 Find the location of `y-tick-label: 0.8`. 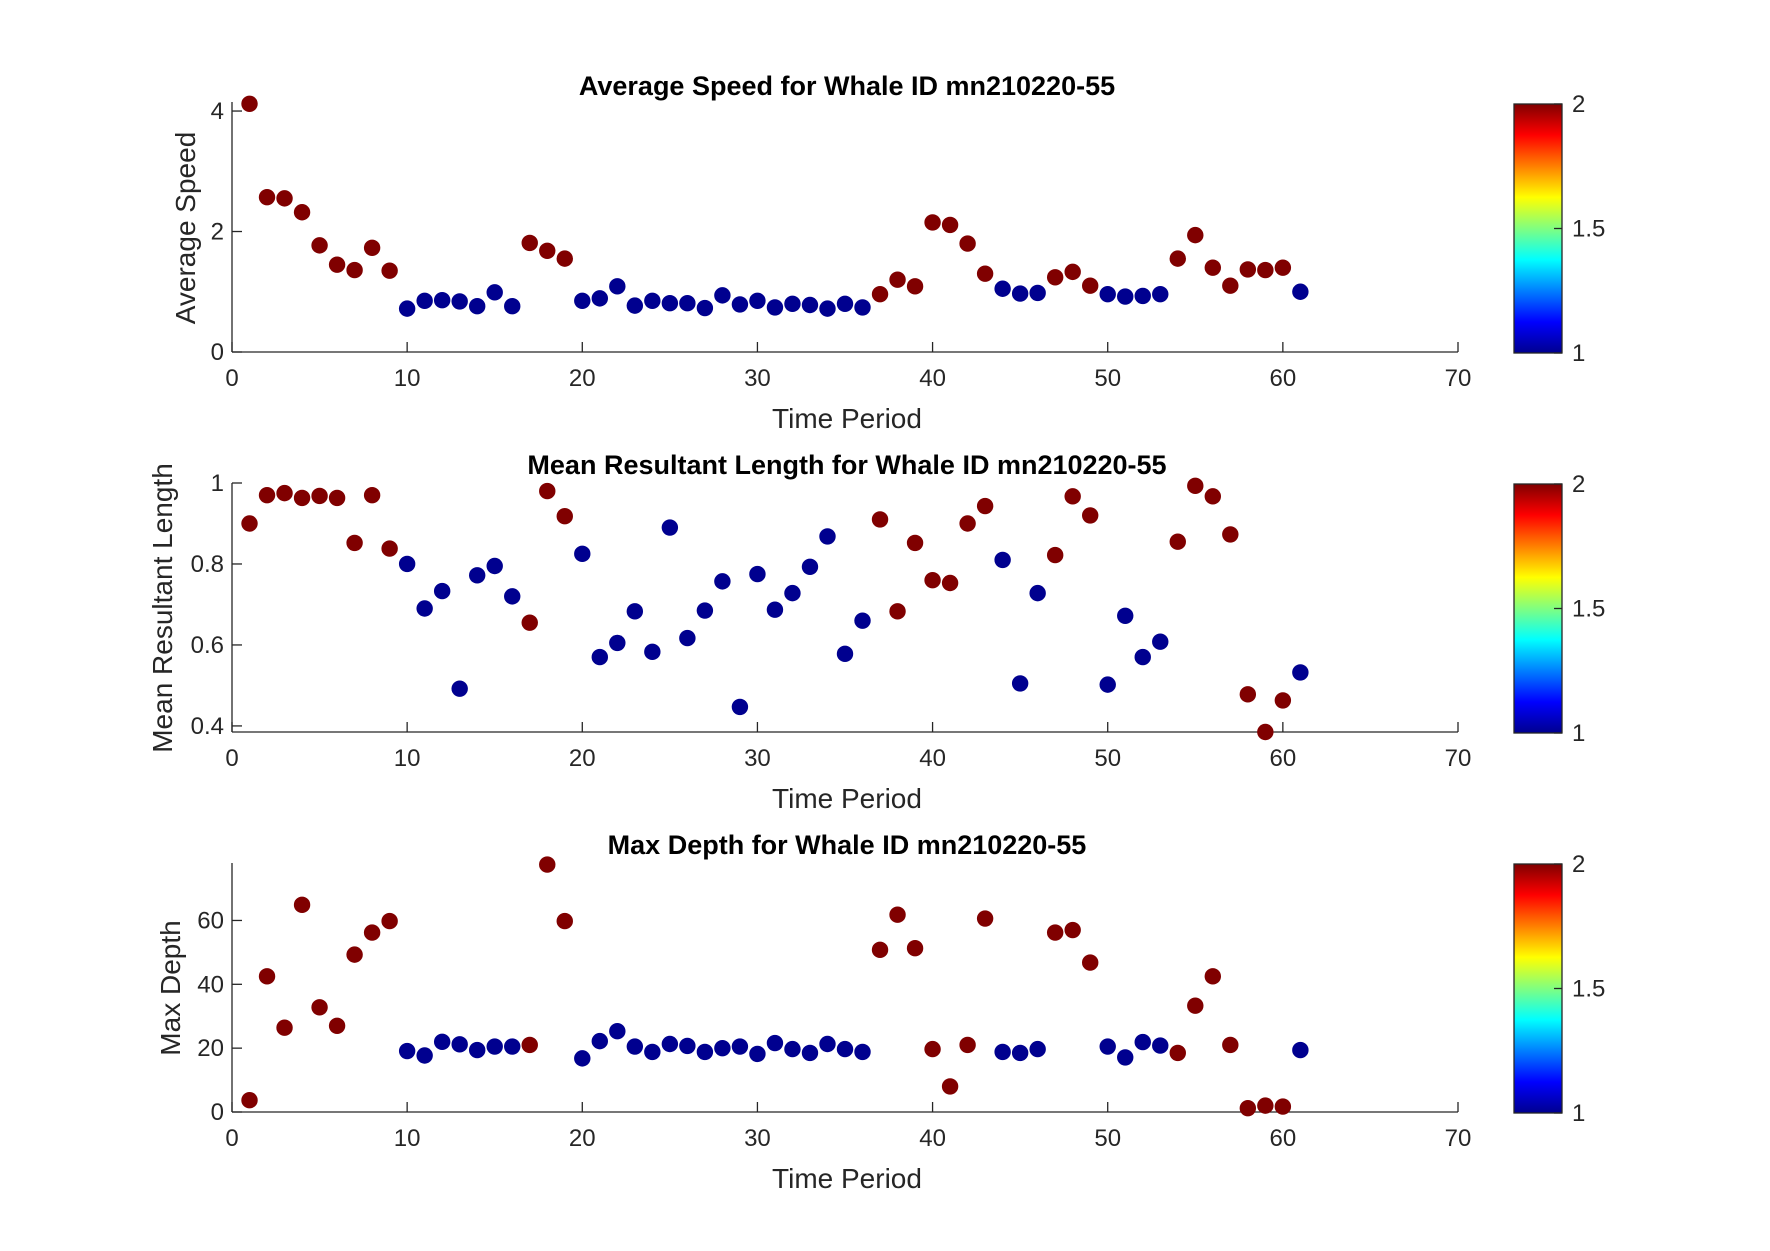

y-tick-label: 0.8 is located at coordinates (207, 564).